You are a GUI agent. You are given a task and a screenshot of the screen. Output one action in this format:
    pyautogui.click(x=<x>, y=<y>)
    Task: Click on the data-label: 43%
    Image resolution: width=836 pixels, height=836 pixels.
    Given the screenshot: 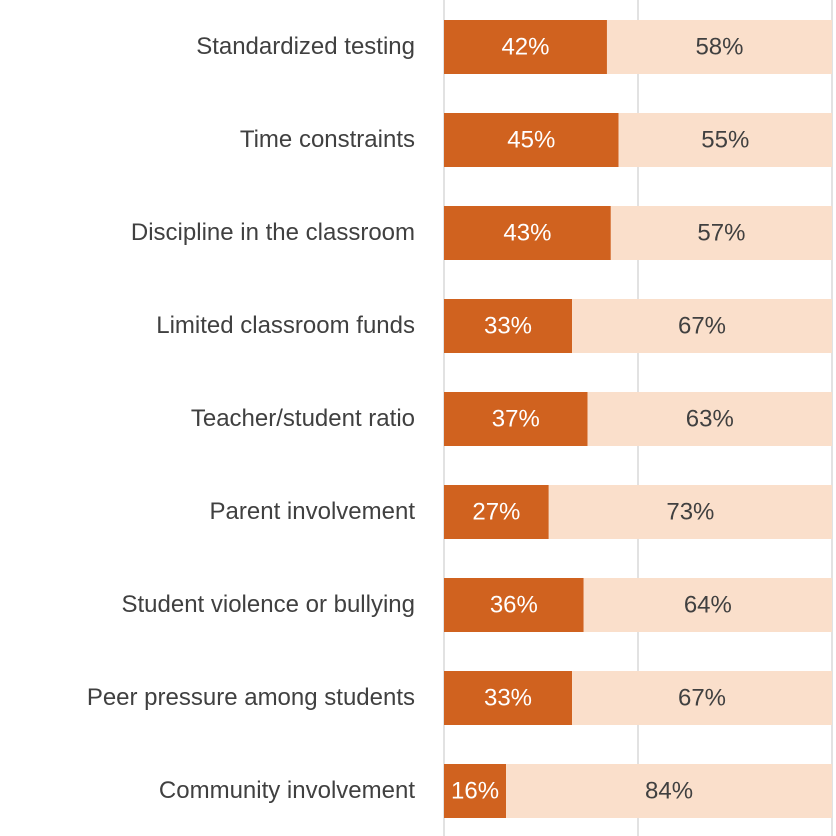 What is the action you would take?
    pyautogui.click(x=527, y=233)
    